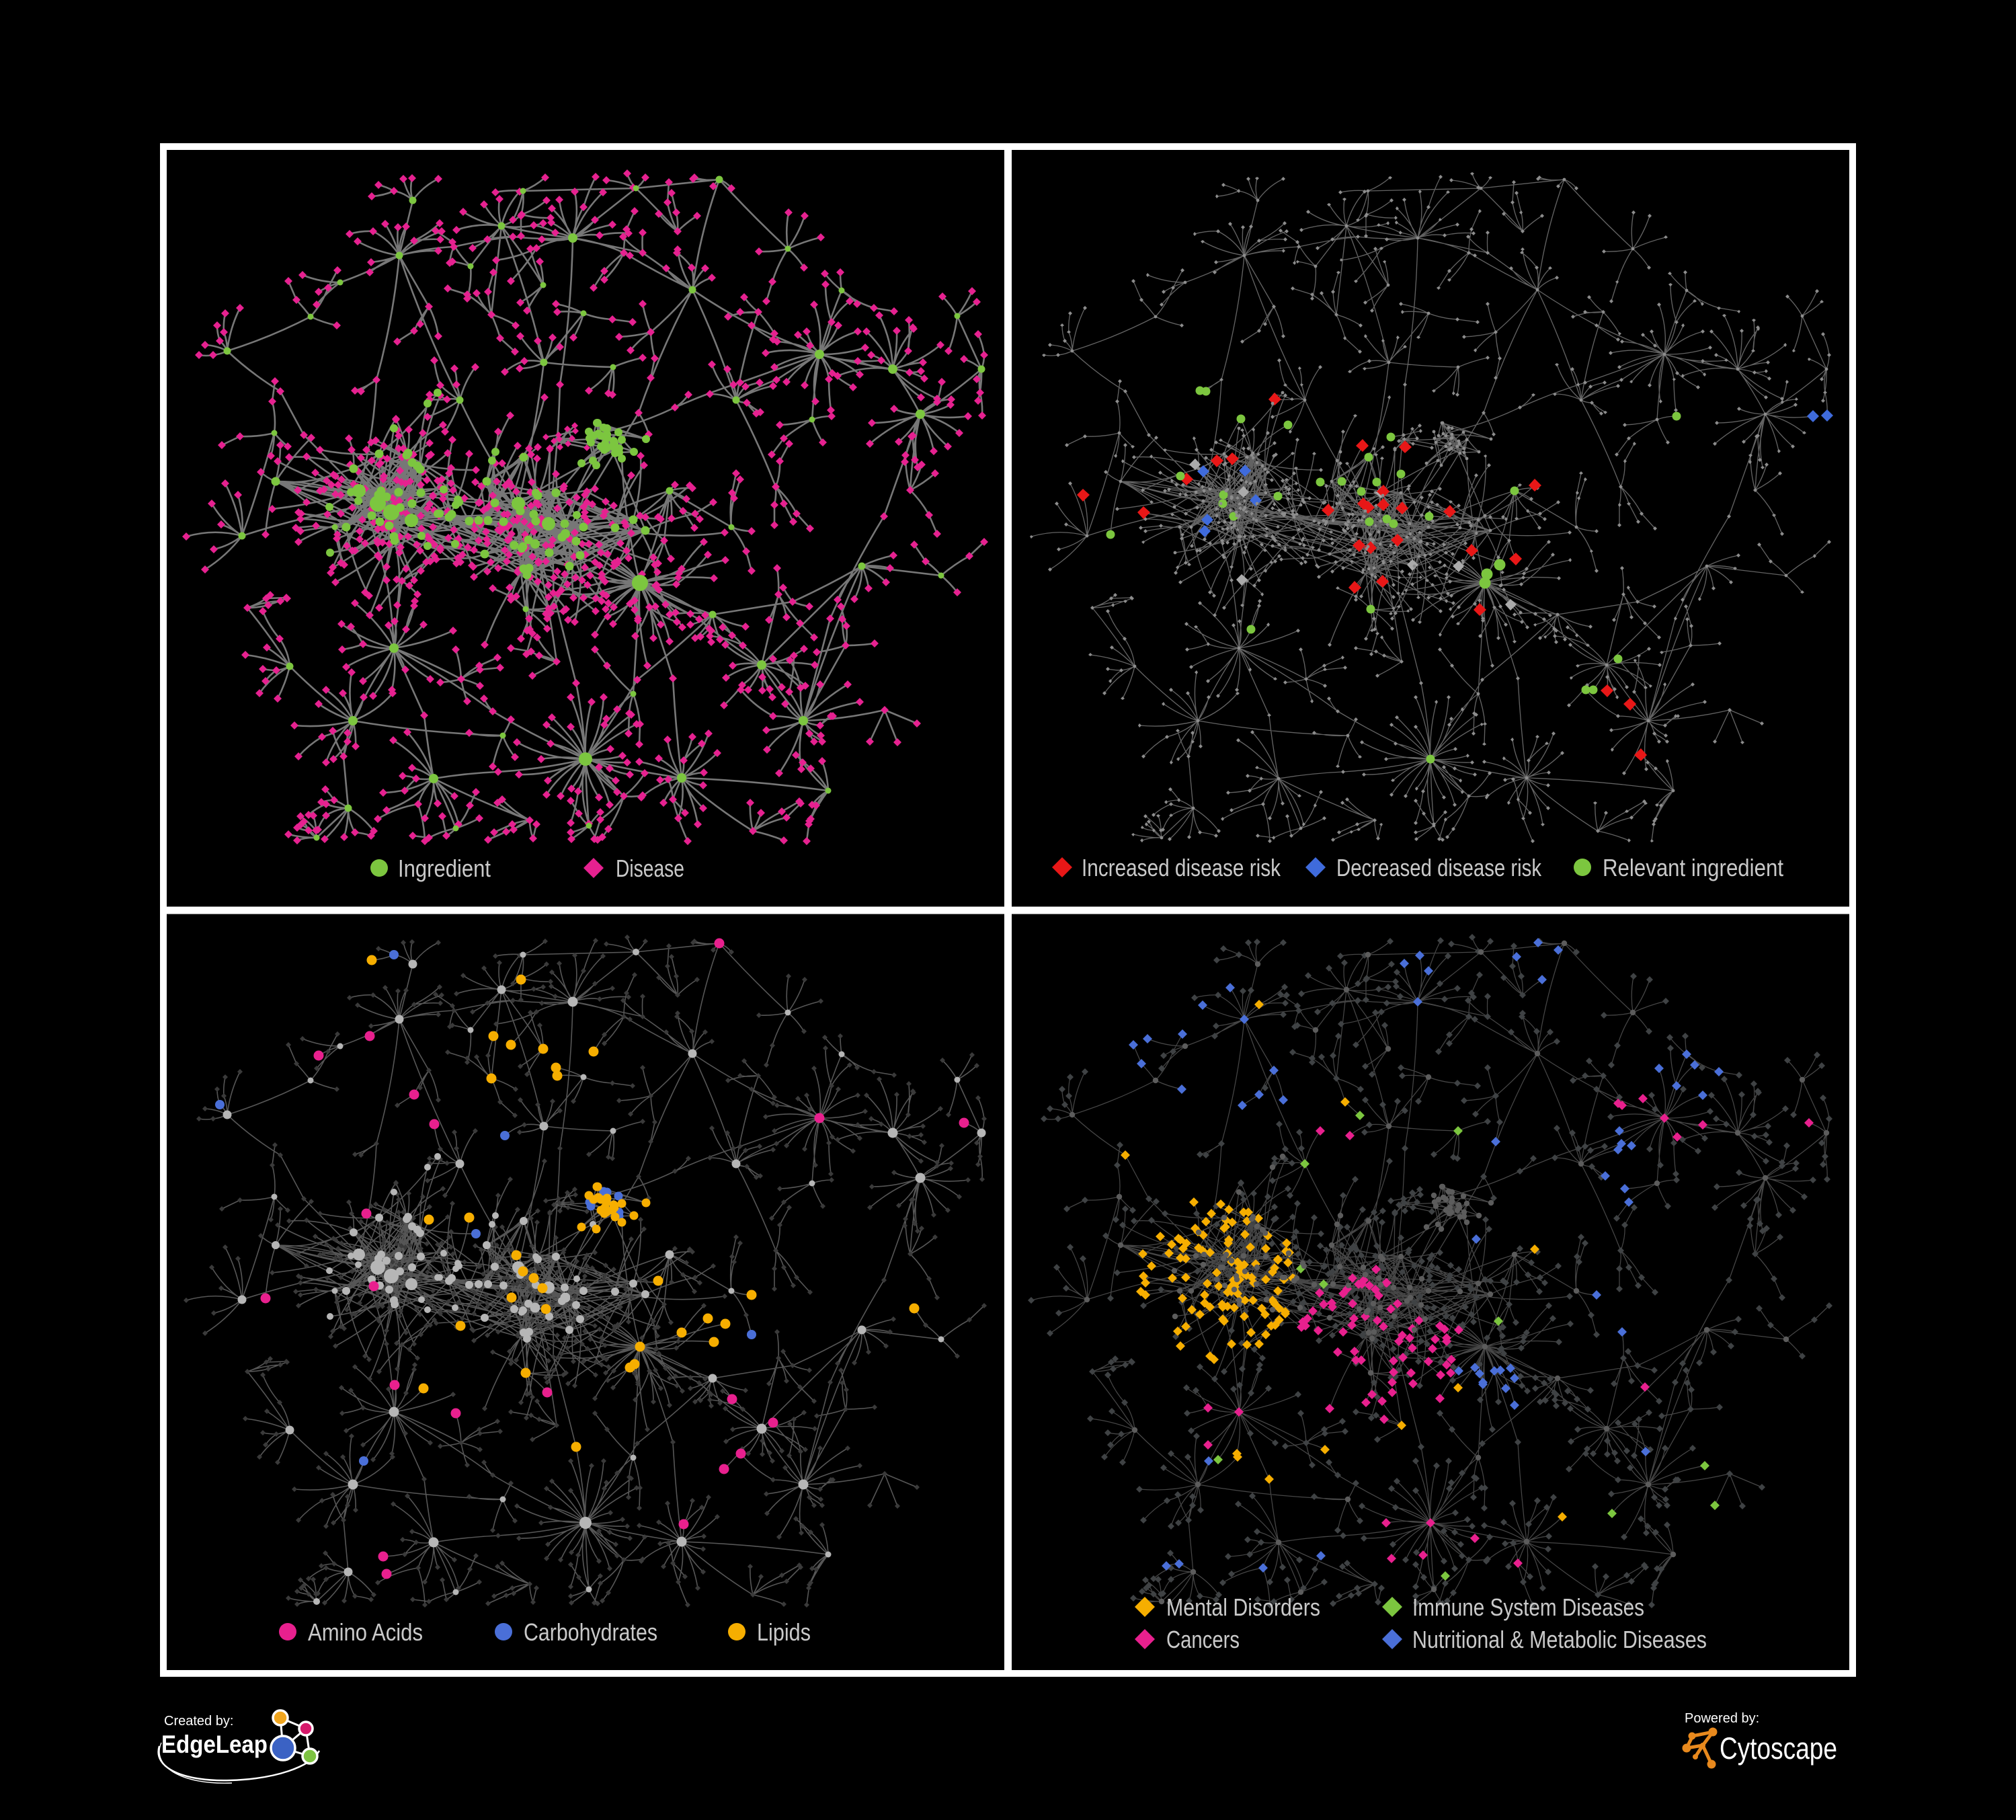 The height and width of the screenshot is (1820, 2016). Describe the element at coordinates (365, 1632) in the screenshot. I see `svg-text: Amino Acids` at that location.